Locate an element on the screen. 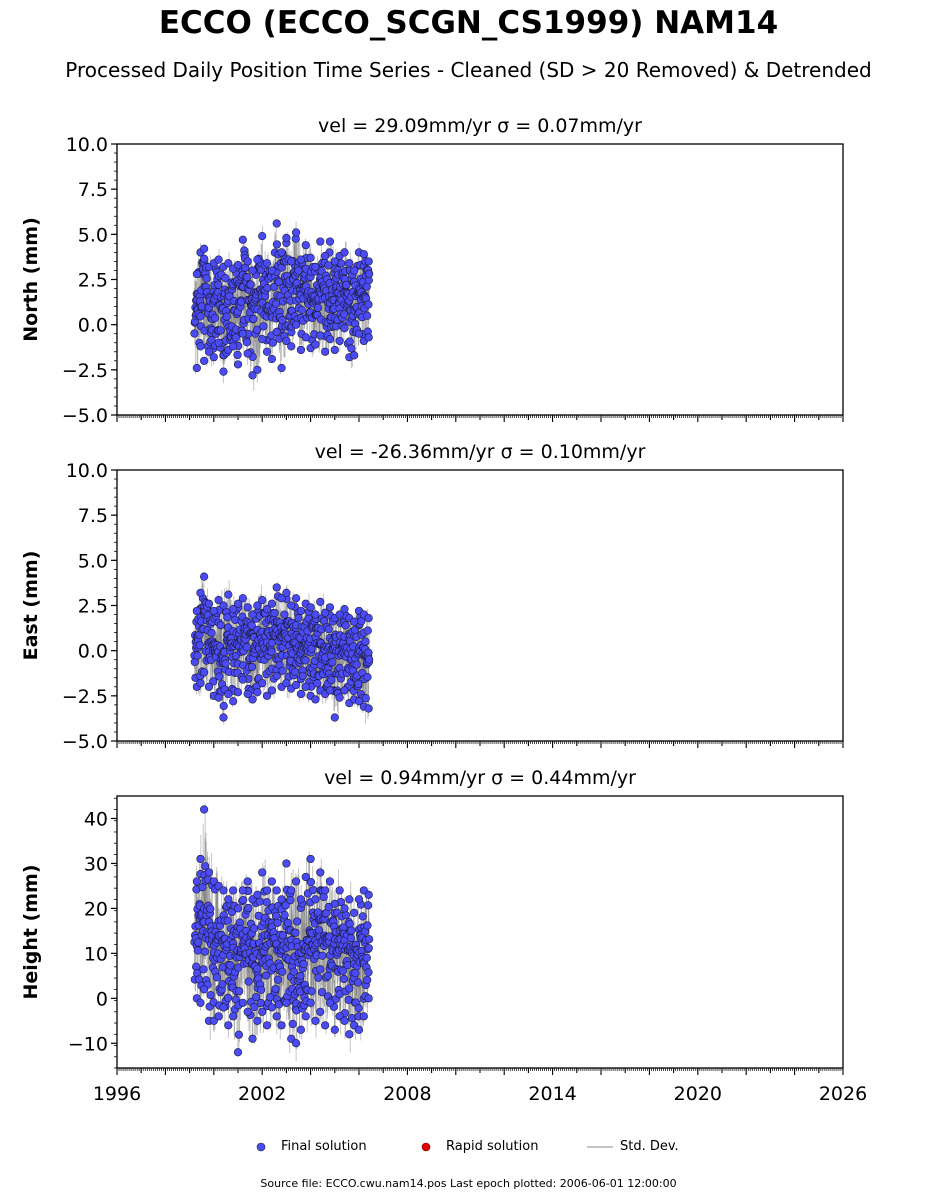 The width and height of the screenshot is (937, 1200). final-marker-icon is located at coordinates (261, 1147).